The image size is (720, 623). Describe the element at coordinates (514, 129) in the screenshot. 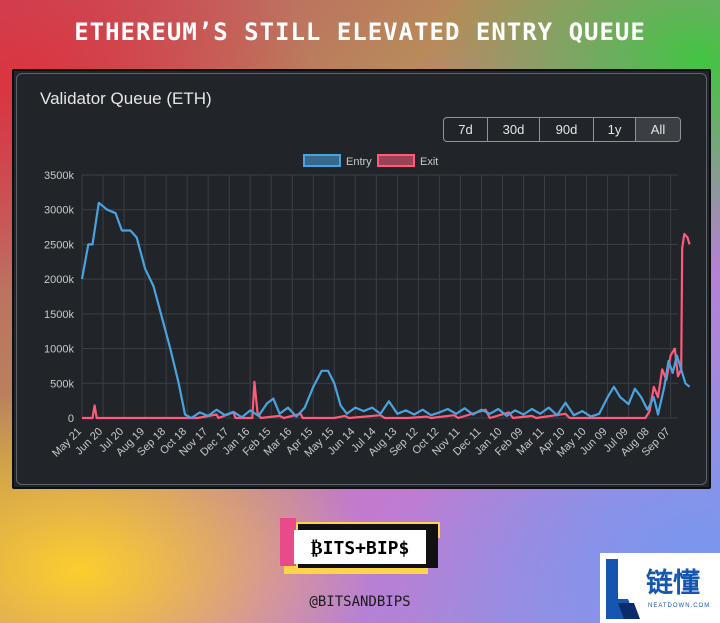

I see `range-button-30d: 30d` at that location.